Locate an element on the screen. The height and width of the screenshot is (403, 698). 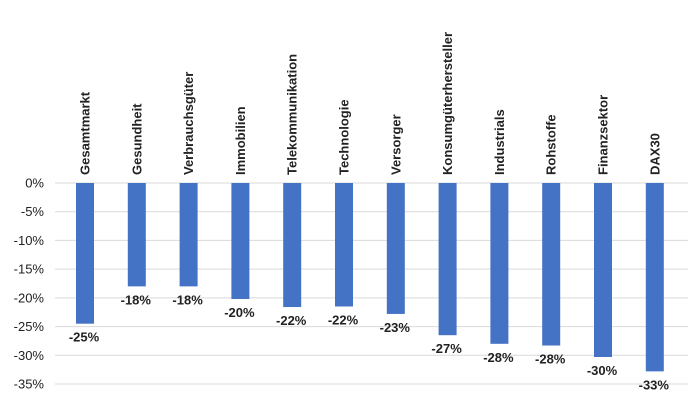
data-label: -23% is located at coordinates (395, 327).